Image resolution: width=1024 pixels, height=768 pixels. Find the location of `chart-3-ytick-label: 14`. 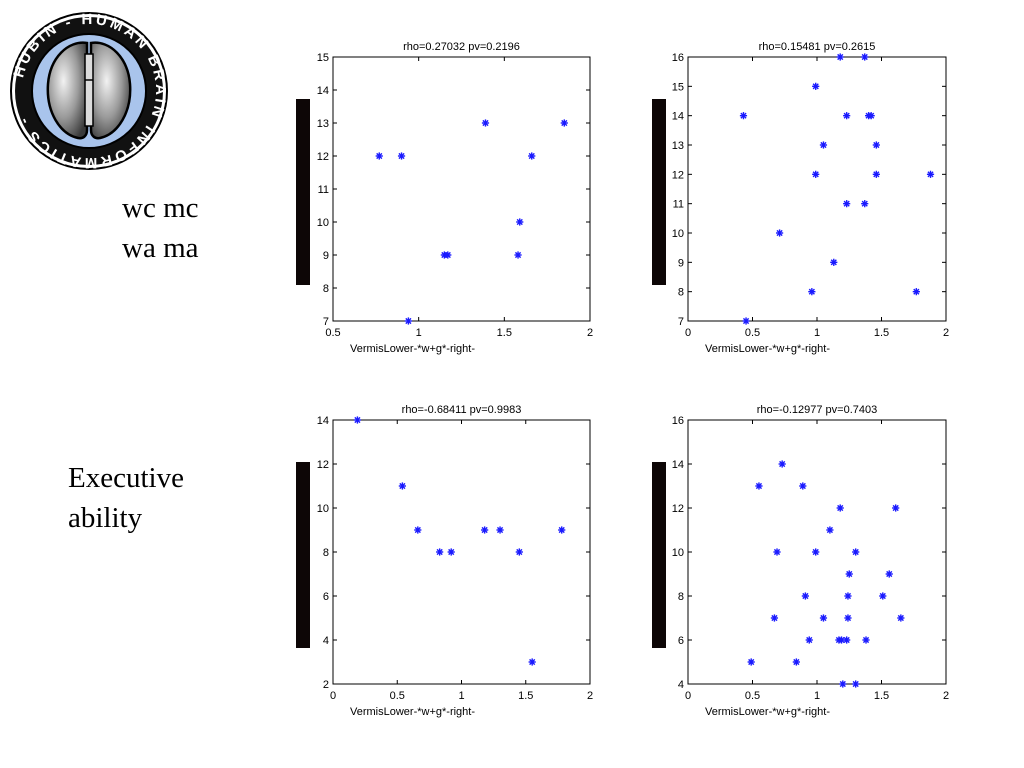

chart-3-ytick-label: 14 is located at coordinates (323, 421).